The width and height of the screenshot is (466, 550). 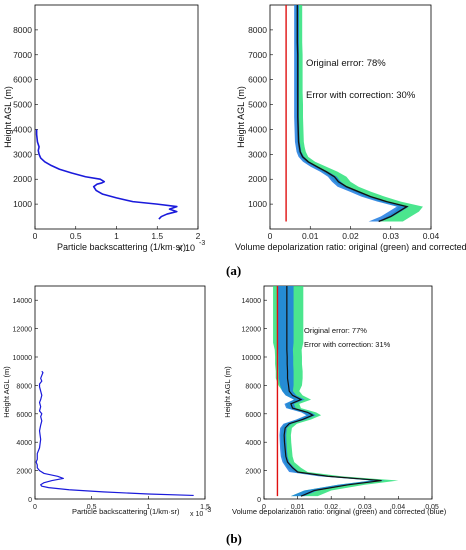 What do you see at coordinates (347, 344) in the screenshot?
I see `annotation-corrected-error: Error with correction: 31%` at bounding box center [347, 344].